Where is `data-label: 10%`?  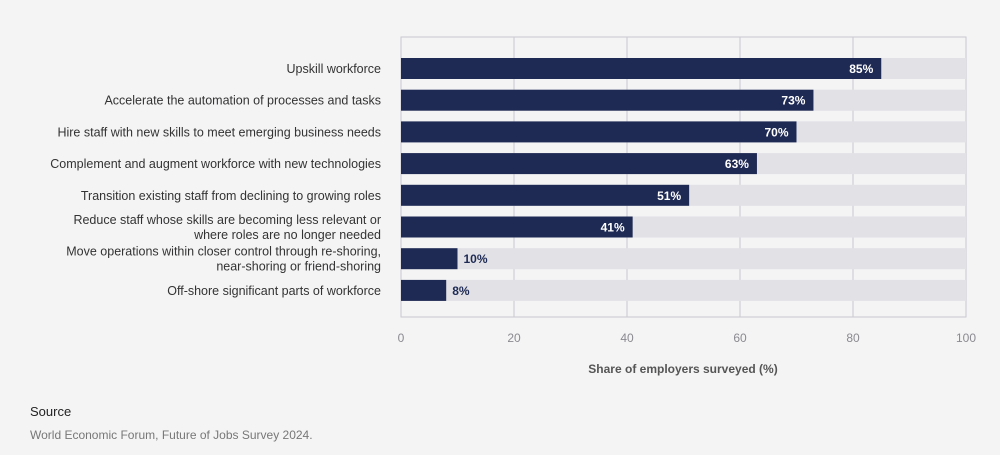
data-label: 10% is located at coordinates (476, 259).